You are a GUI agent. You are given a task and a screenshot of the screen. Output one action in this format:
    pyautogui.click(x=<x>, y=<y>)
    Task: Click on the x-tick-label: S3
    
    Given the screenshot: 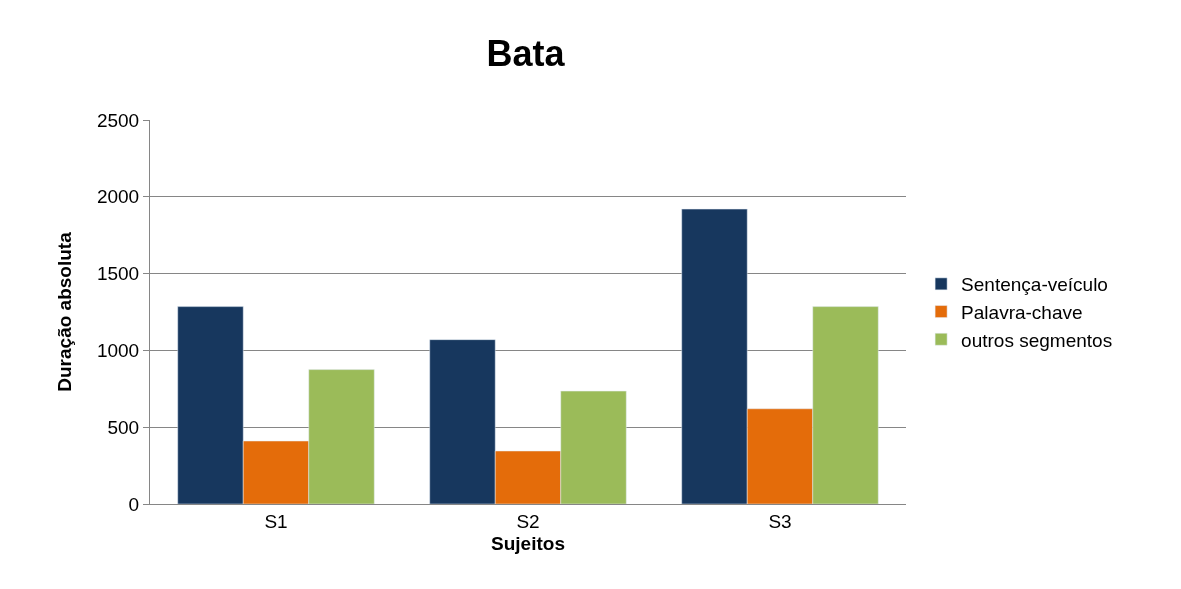 What is the action you would take?
    pyautogui.click(x=780, y=521)
    